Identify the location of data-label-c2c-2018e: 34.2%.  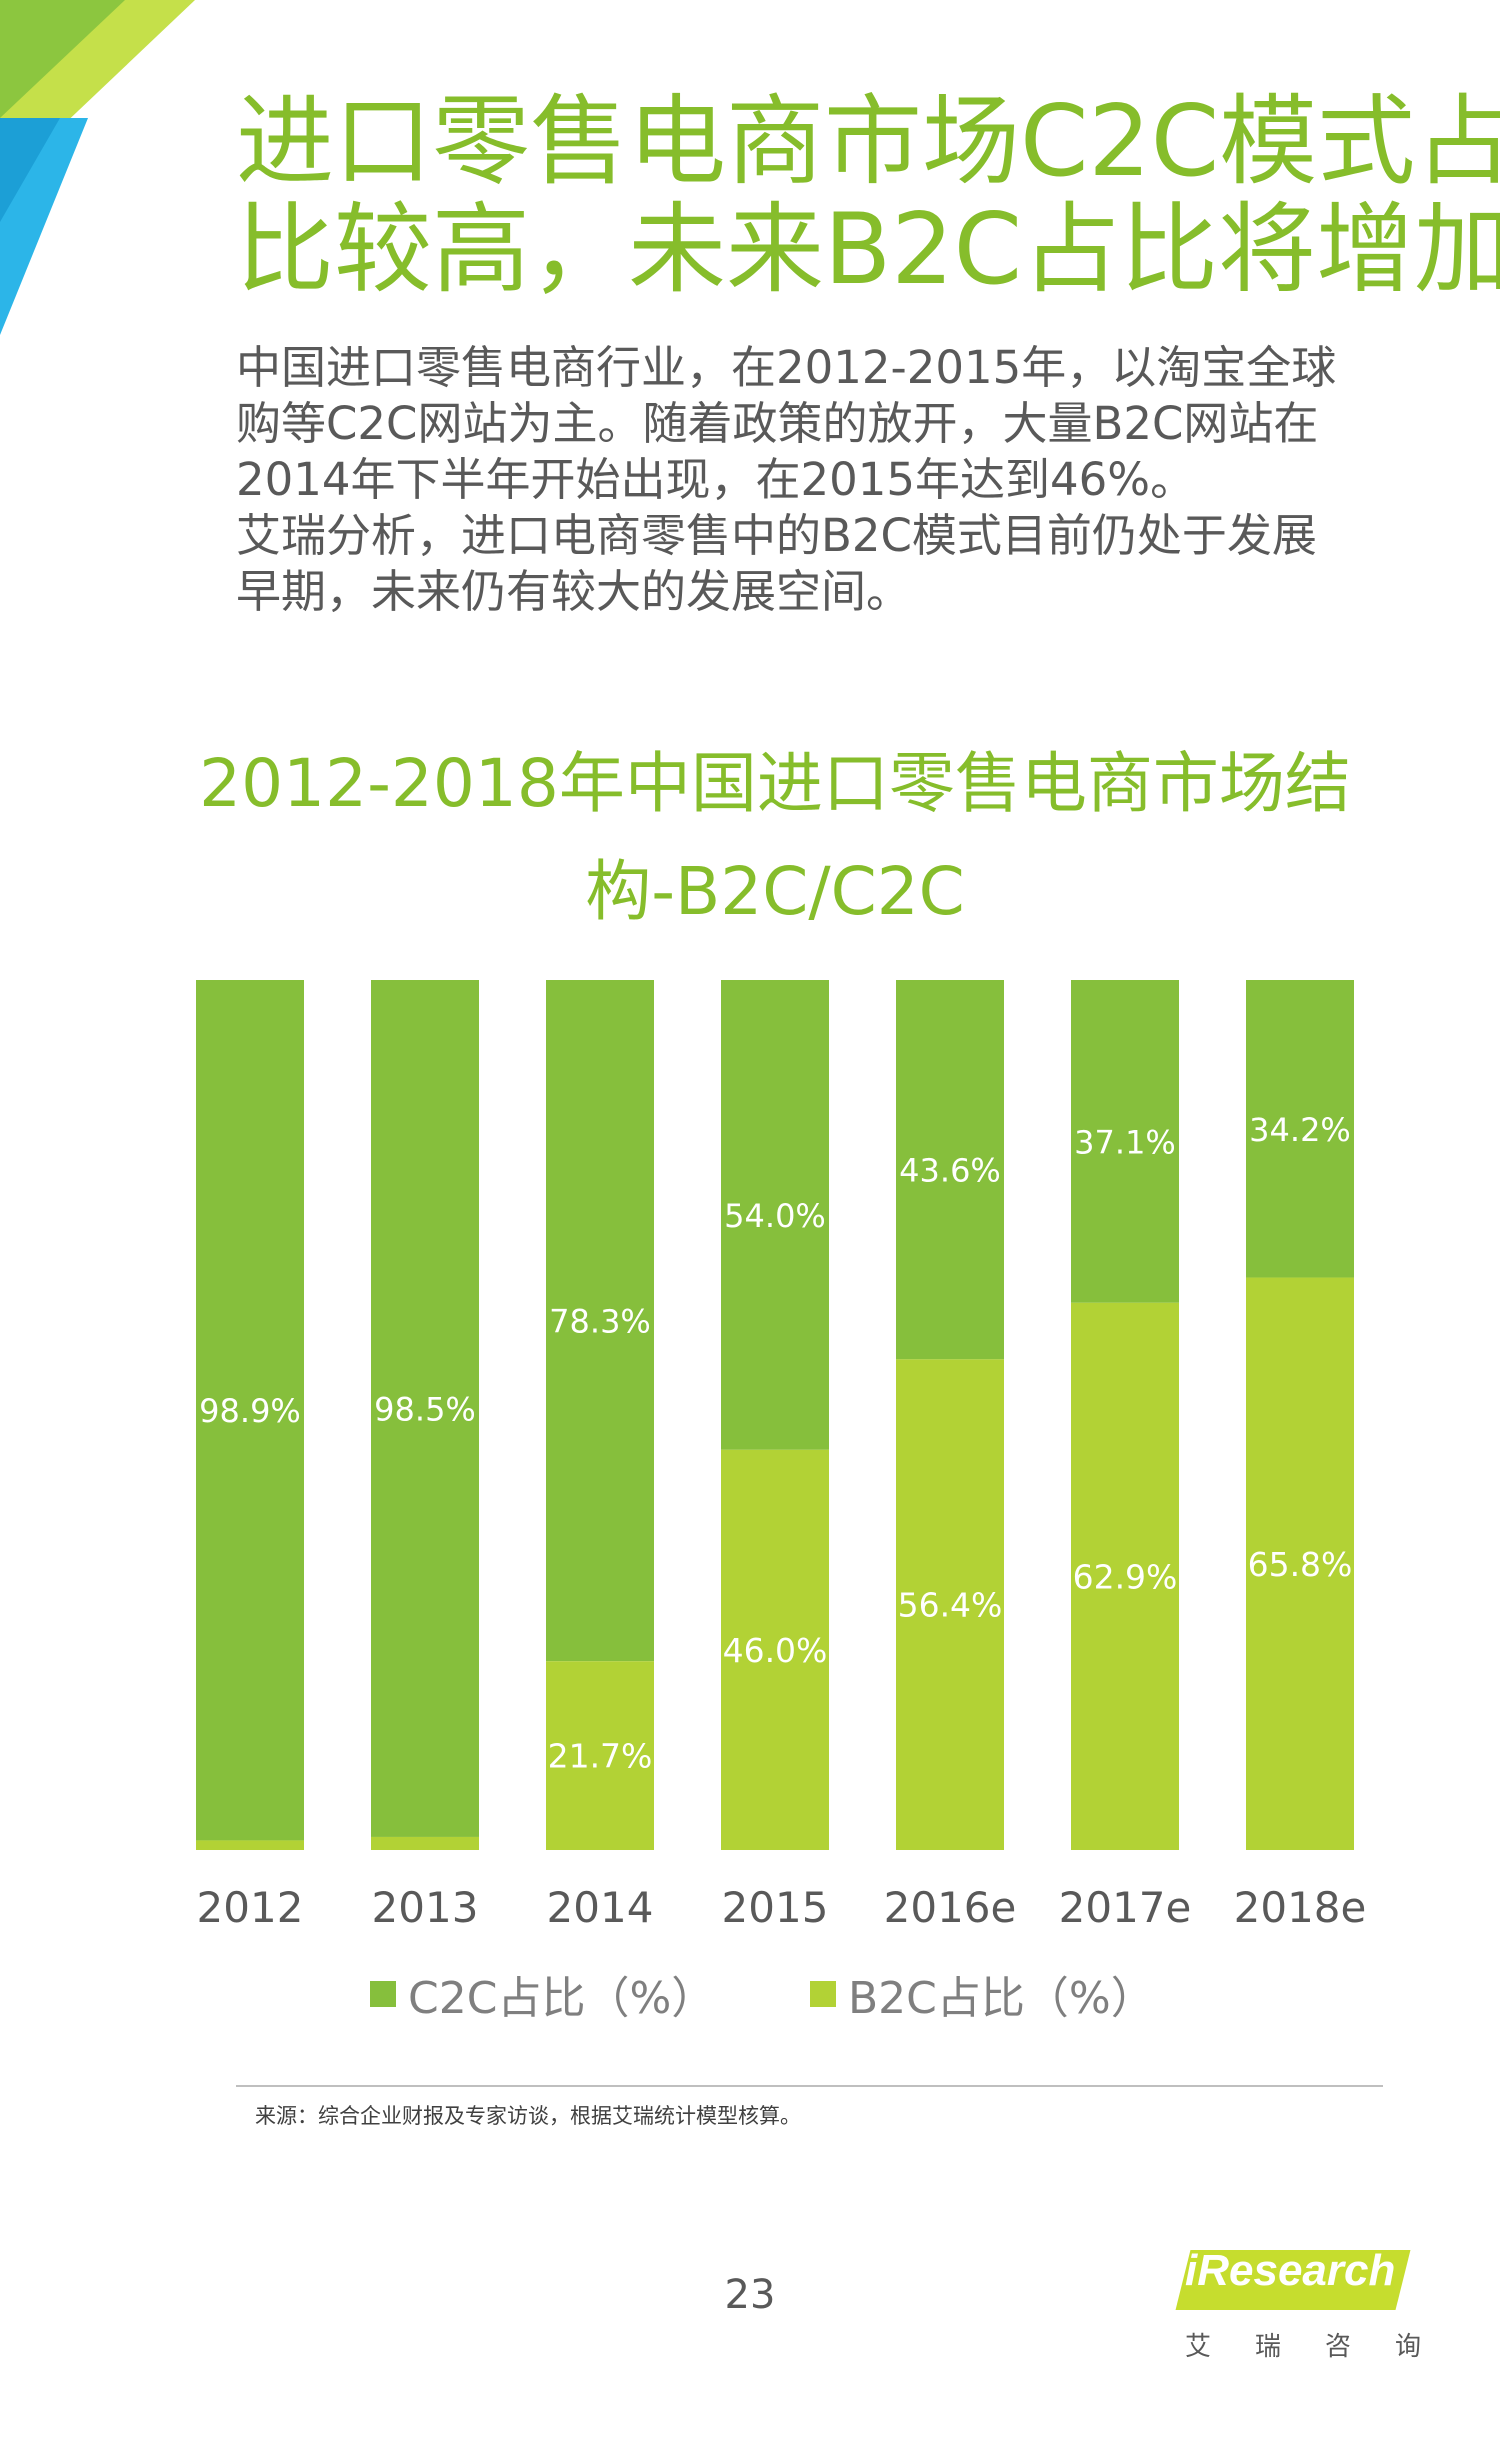
(1300, 1130).